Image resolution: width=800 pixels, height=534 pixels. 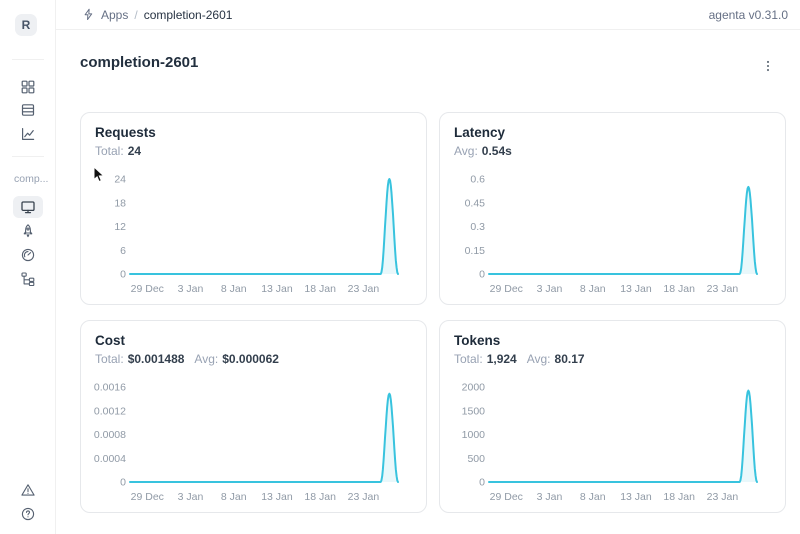 I want to click on chart-title: Tokens, so click(x=477, y=340).